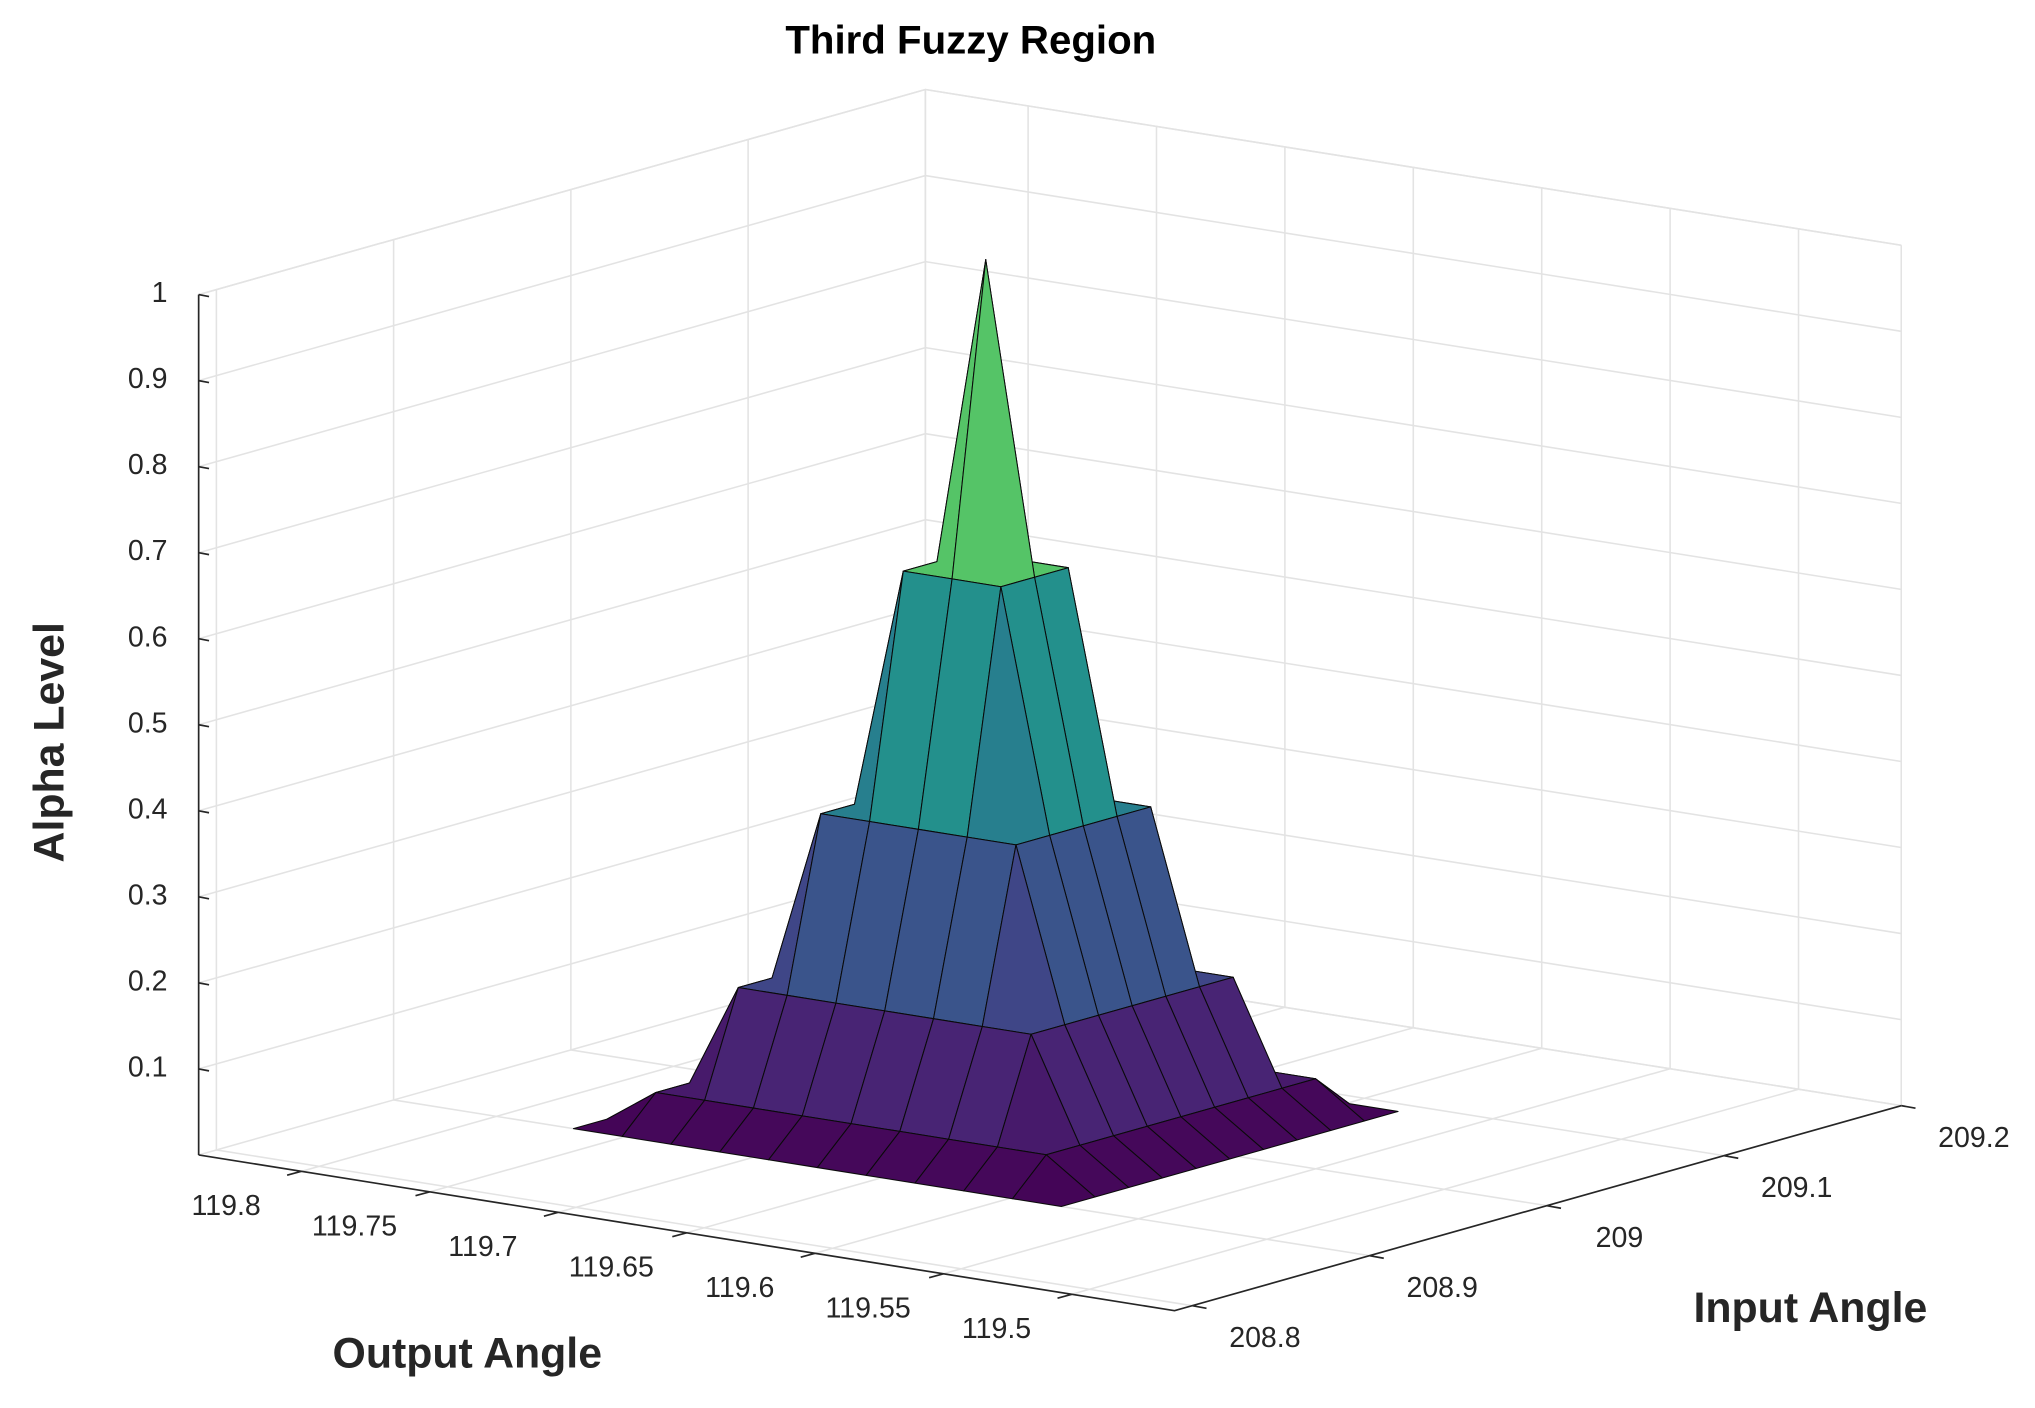 This screenshot has width=2035, height=1408. What do you see at coordinates (148, 895) in the screenshot?
I see `z-tick-label: 0.3` at bounding box center [148, 895].